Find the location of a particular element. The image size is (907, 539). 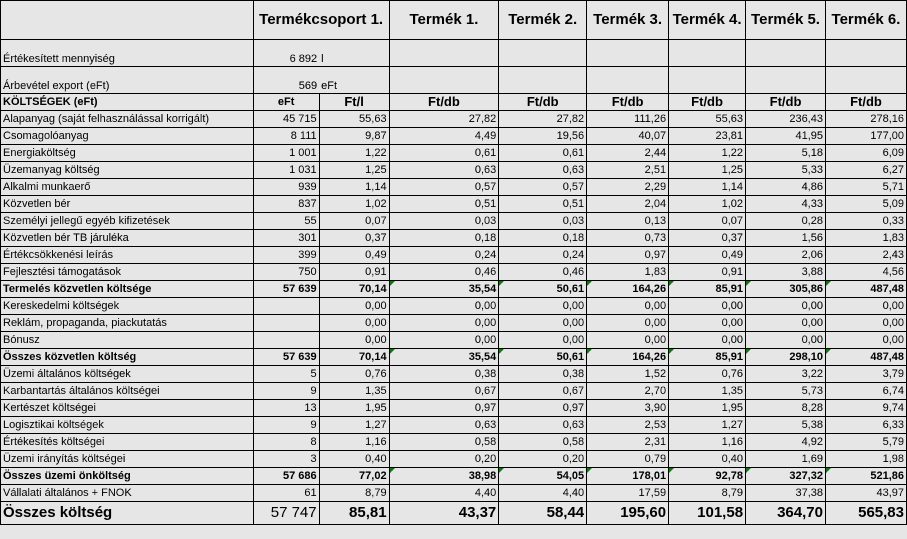

cost-row-label: Csomagolóanyag is located at coordinates (127, 136).